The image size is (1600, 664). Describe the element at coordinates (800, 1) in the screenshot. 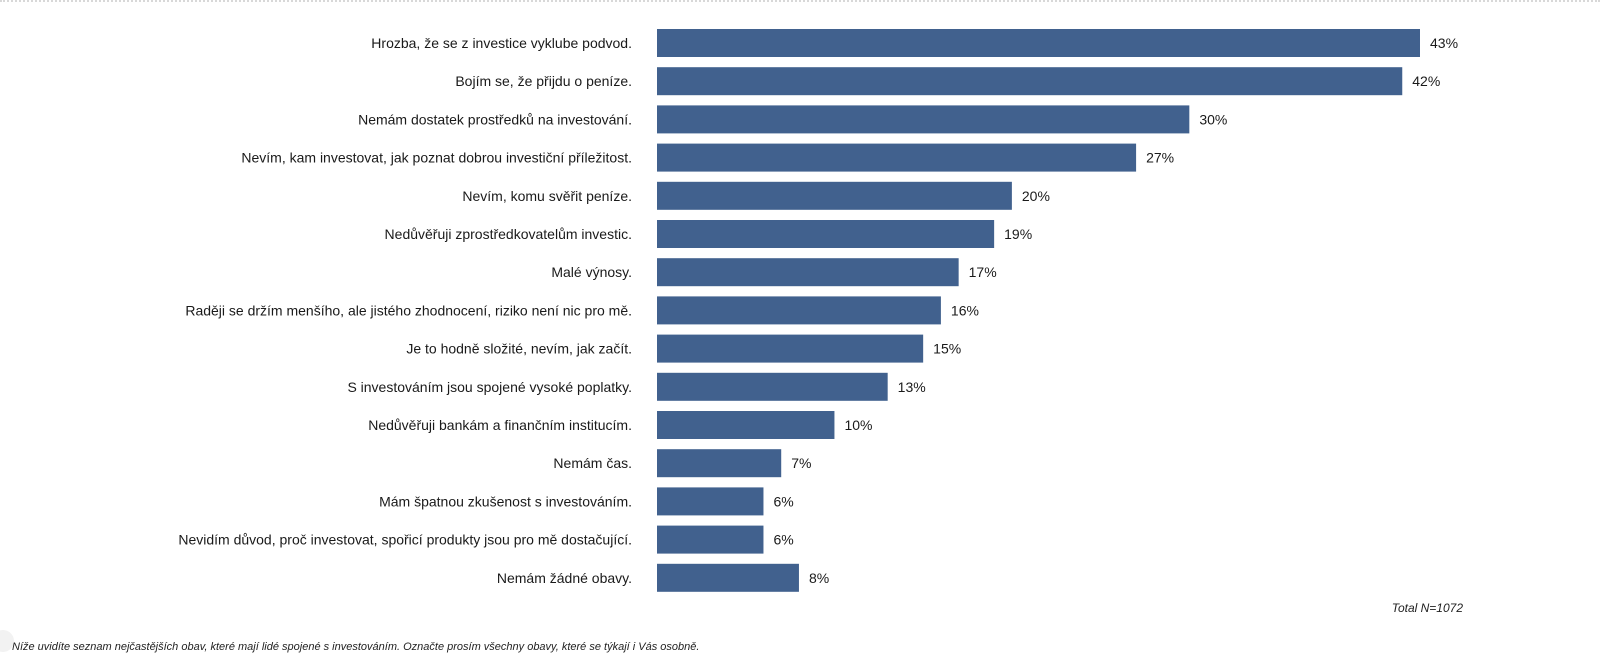

I see `top-dotted-border` at that location.